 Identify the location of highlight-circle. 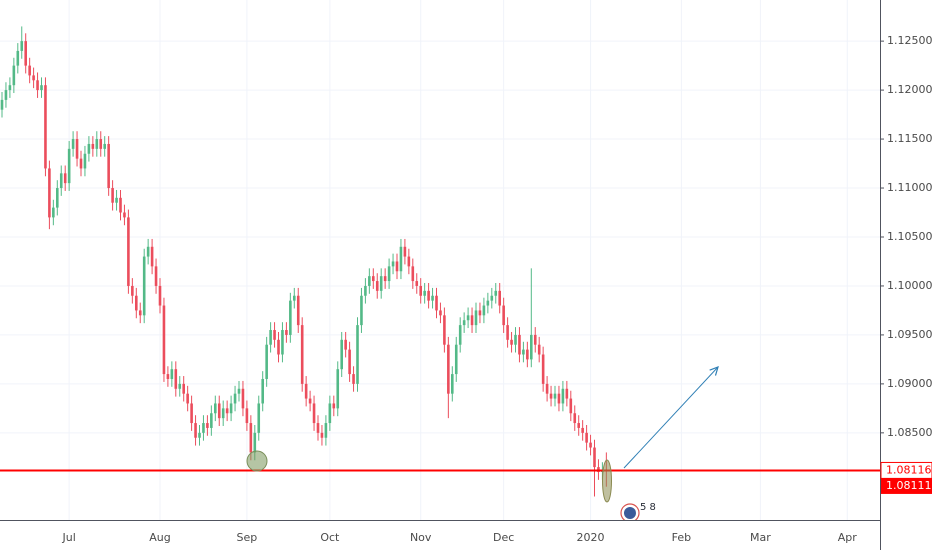
(257, 461).